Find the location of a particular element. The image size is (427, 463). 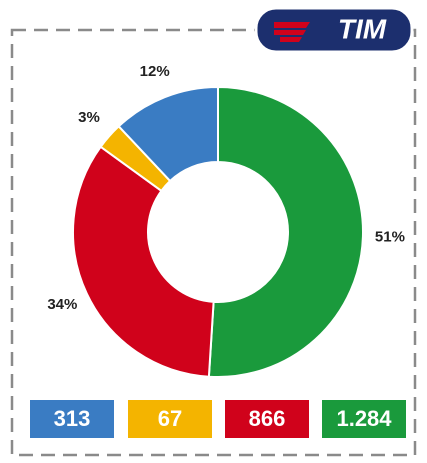

slice-label: 12% is located at coordinates (155, 71).